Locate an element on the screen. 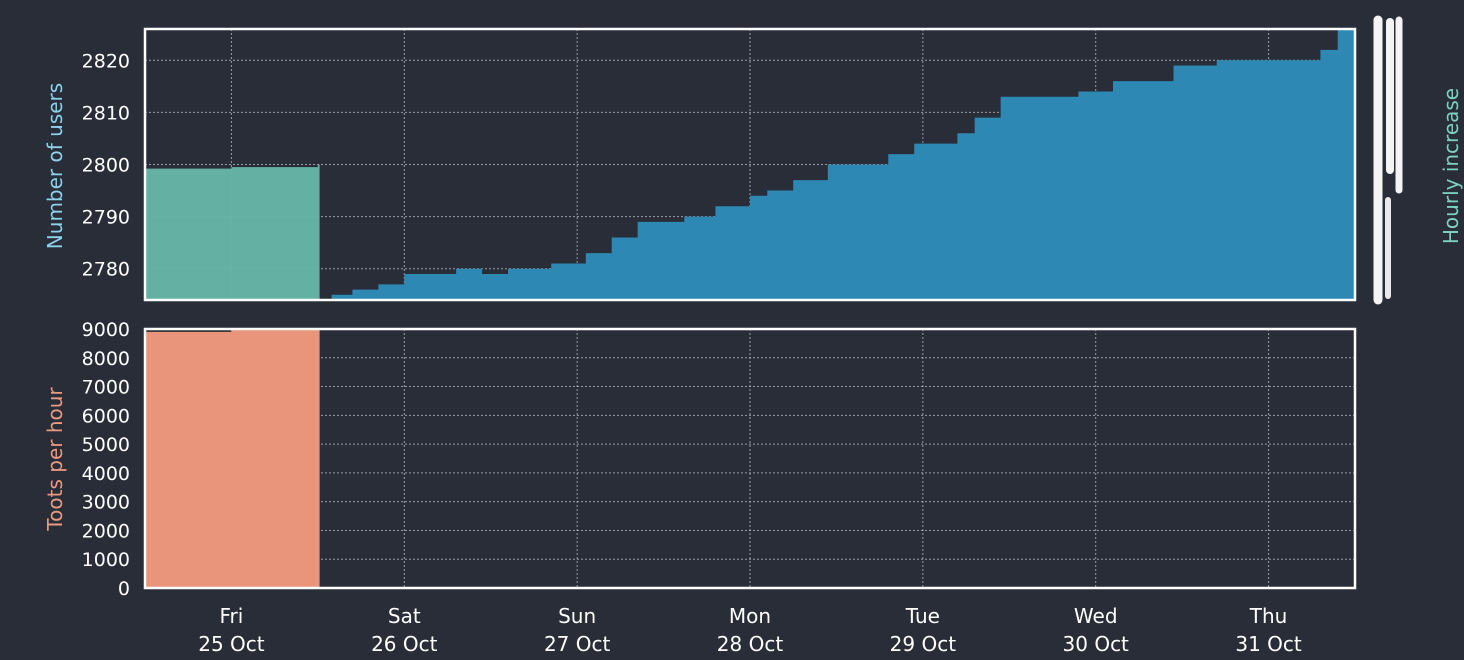  x-tick-day: Wed is located at coordinates (1096, 616).